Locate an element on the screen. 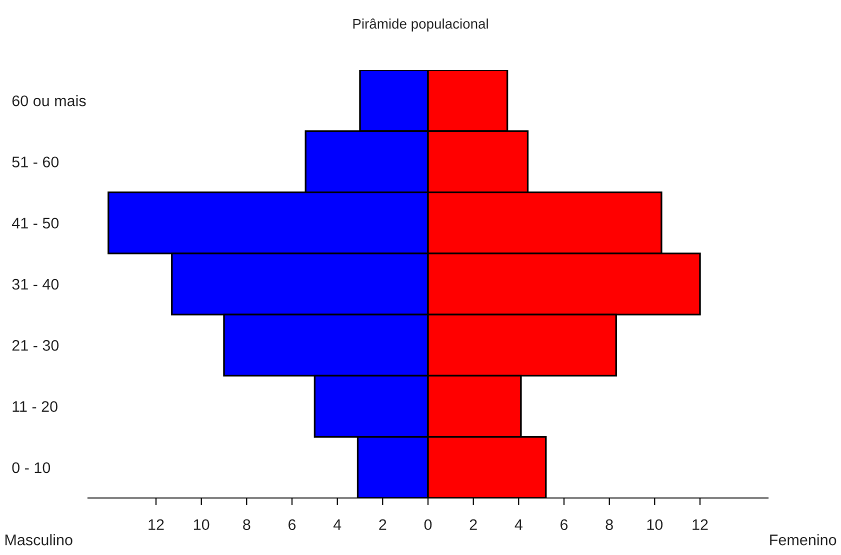 Image resolution: width=841 pixels, height=555 pixels. y-tick-label: 11 - 20 is located at coordinates (35, 406).